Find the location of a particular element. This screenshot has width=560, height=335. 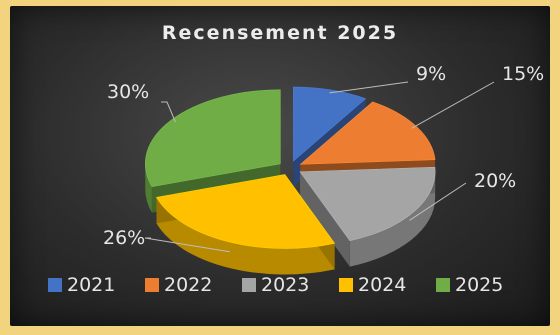

slice-cut-face is located at coordinates (325, 219).